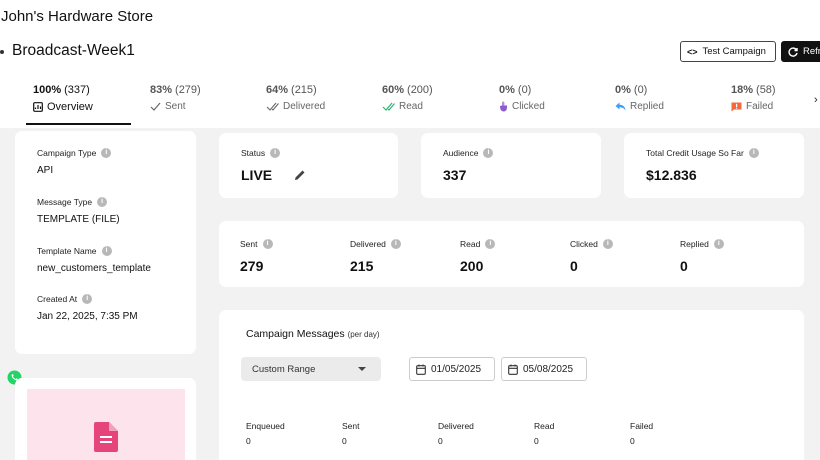 This screenshot has width=820, height=460. What do you see at coordinates (77, 16) in the screenshot?
I see `store-name: John's Hardware Store` at bounding box center [77, 16].